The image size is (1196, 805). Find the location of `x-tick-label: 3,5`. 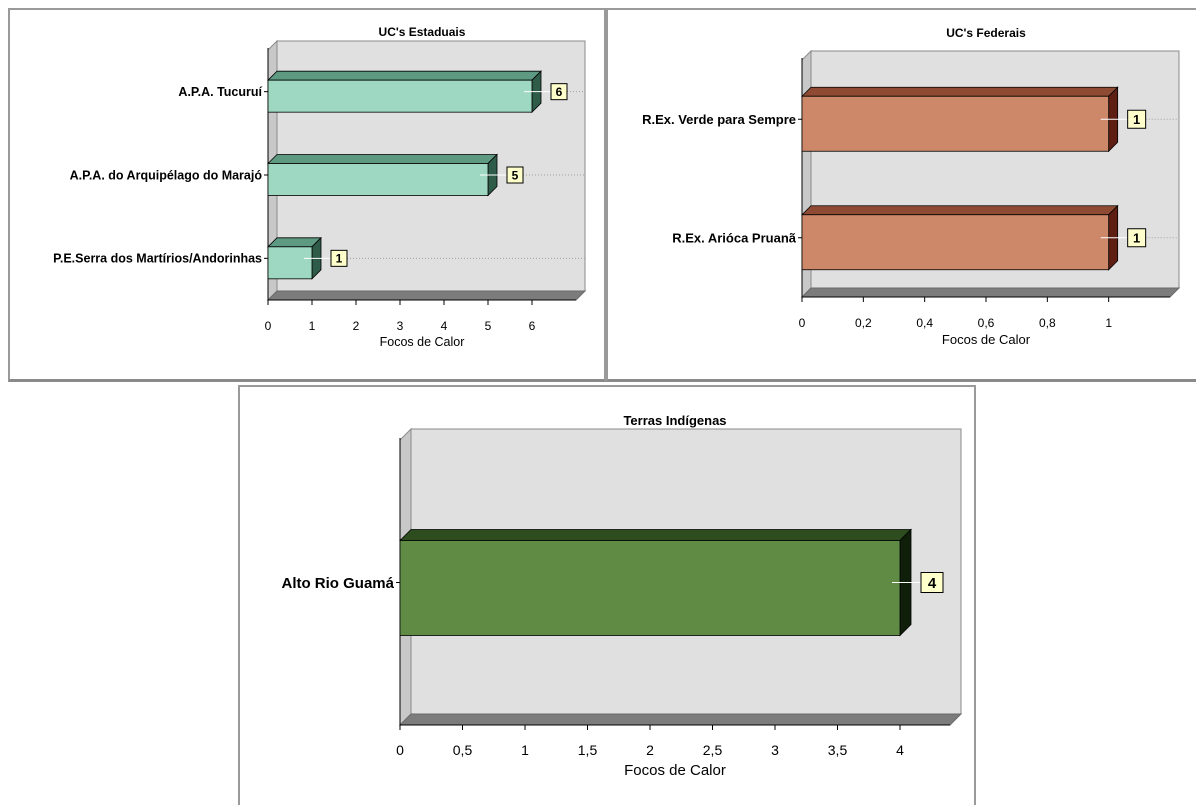

x-tick-label: 3,5 is located at coordinates (838, 750).